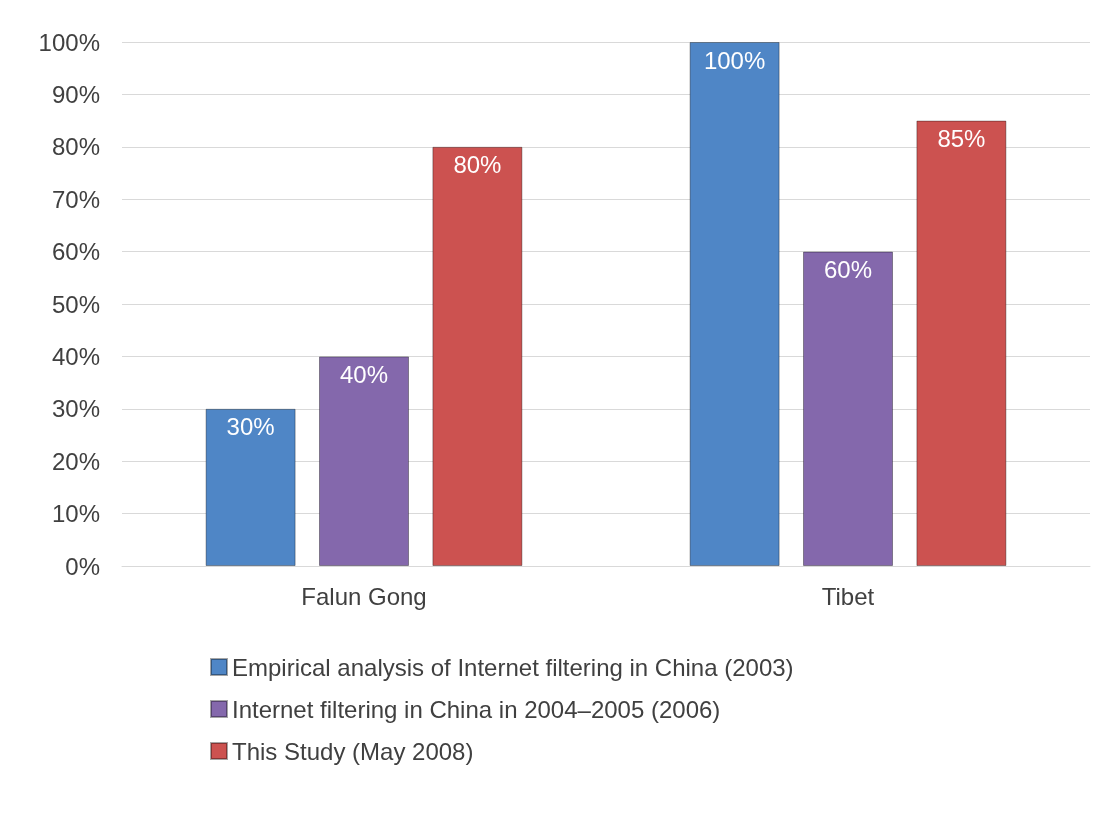  I want to click on x-tick-label: Falun Gong, so click(364, 596).